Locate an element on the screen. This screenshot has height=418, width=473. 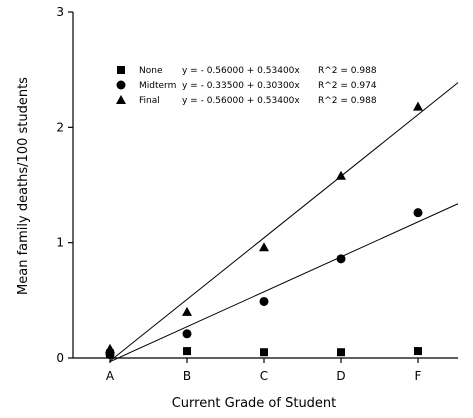
legend-r2: R^2 = 0.974 is located at coordinates (347, 86).